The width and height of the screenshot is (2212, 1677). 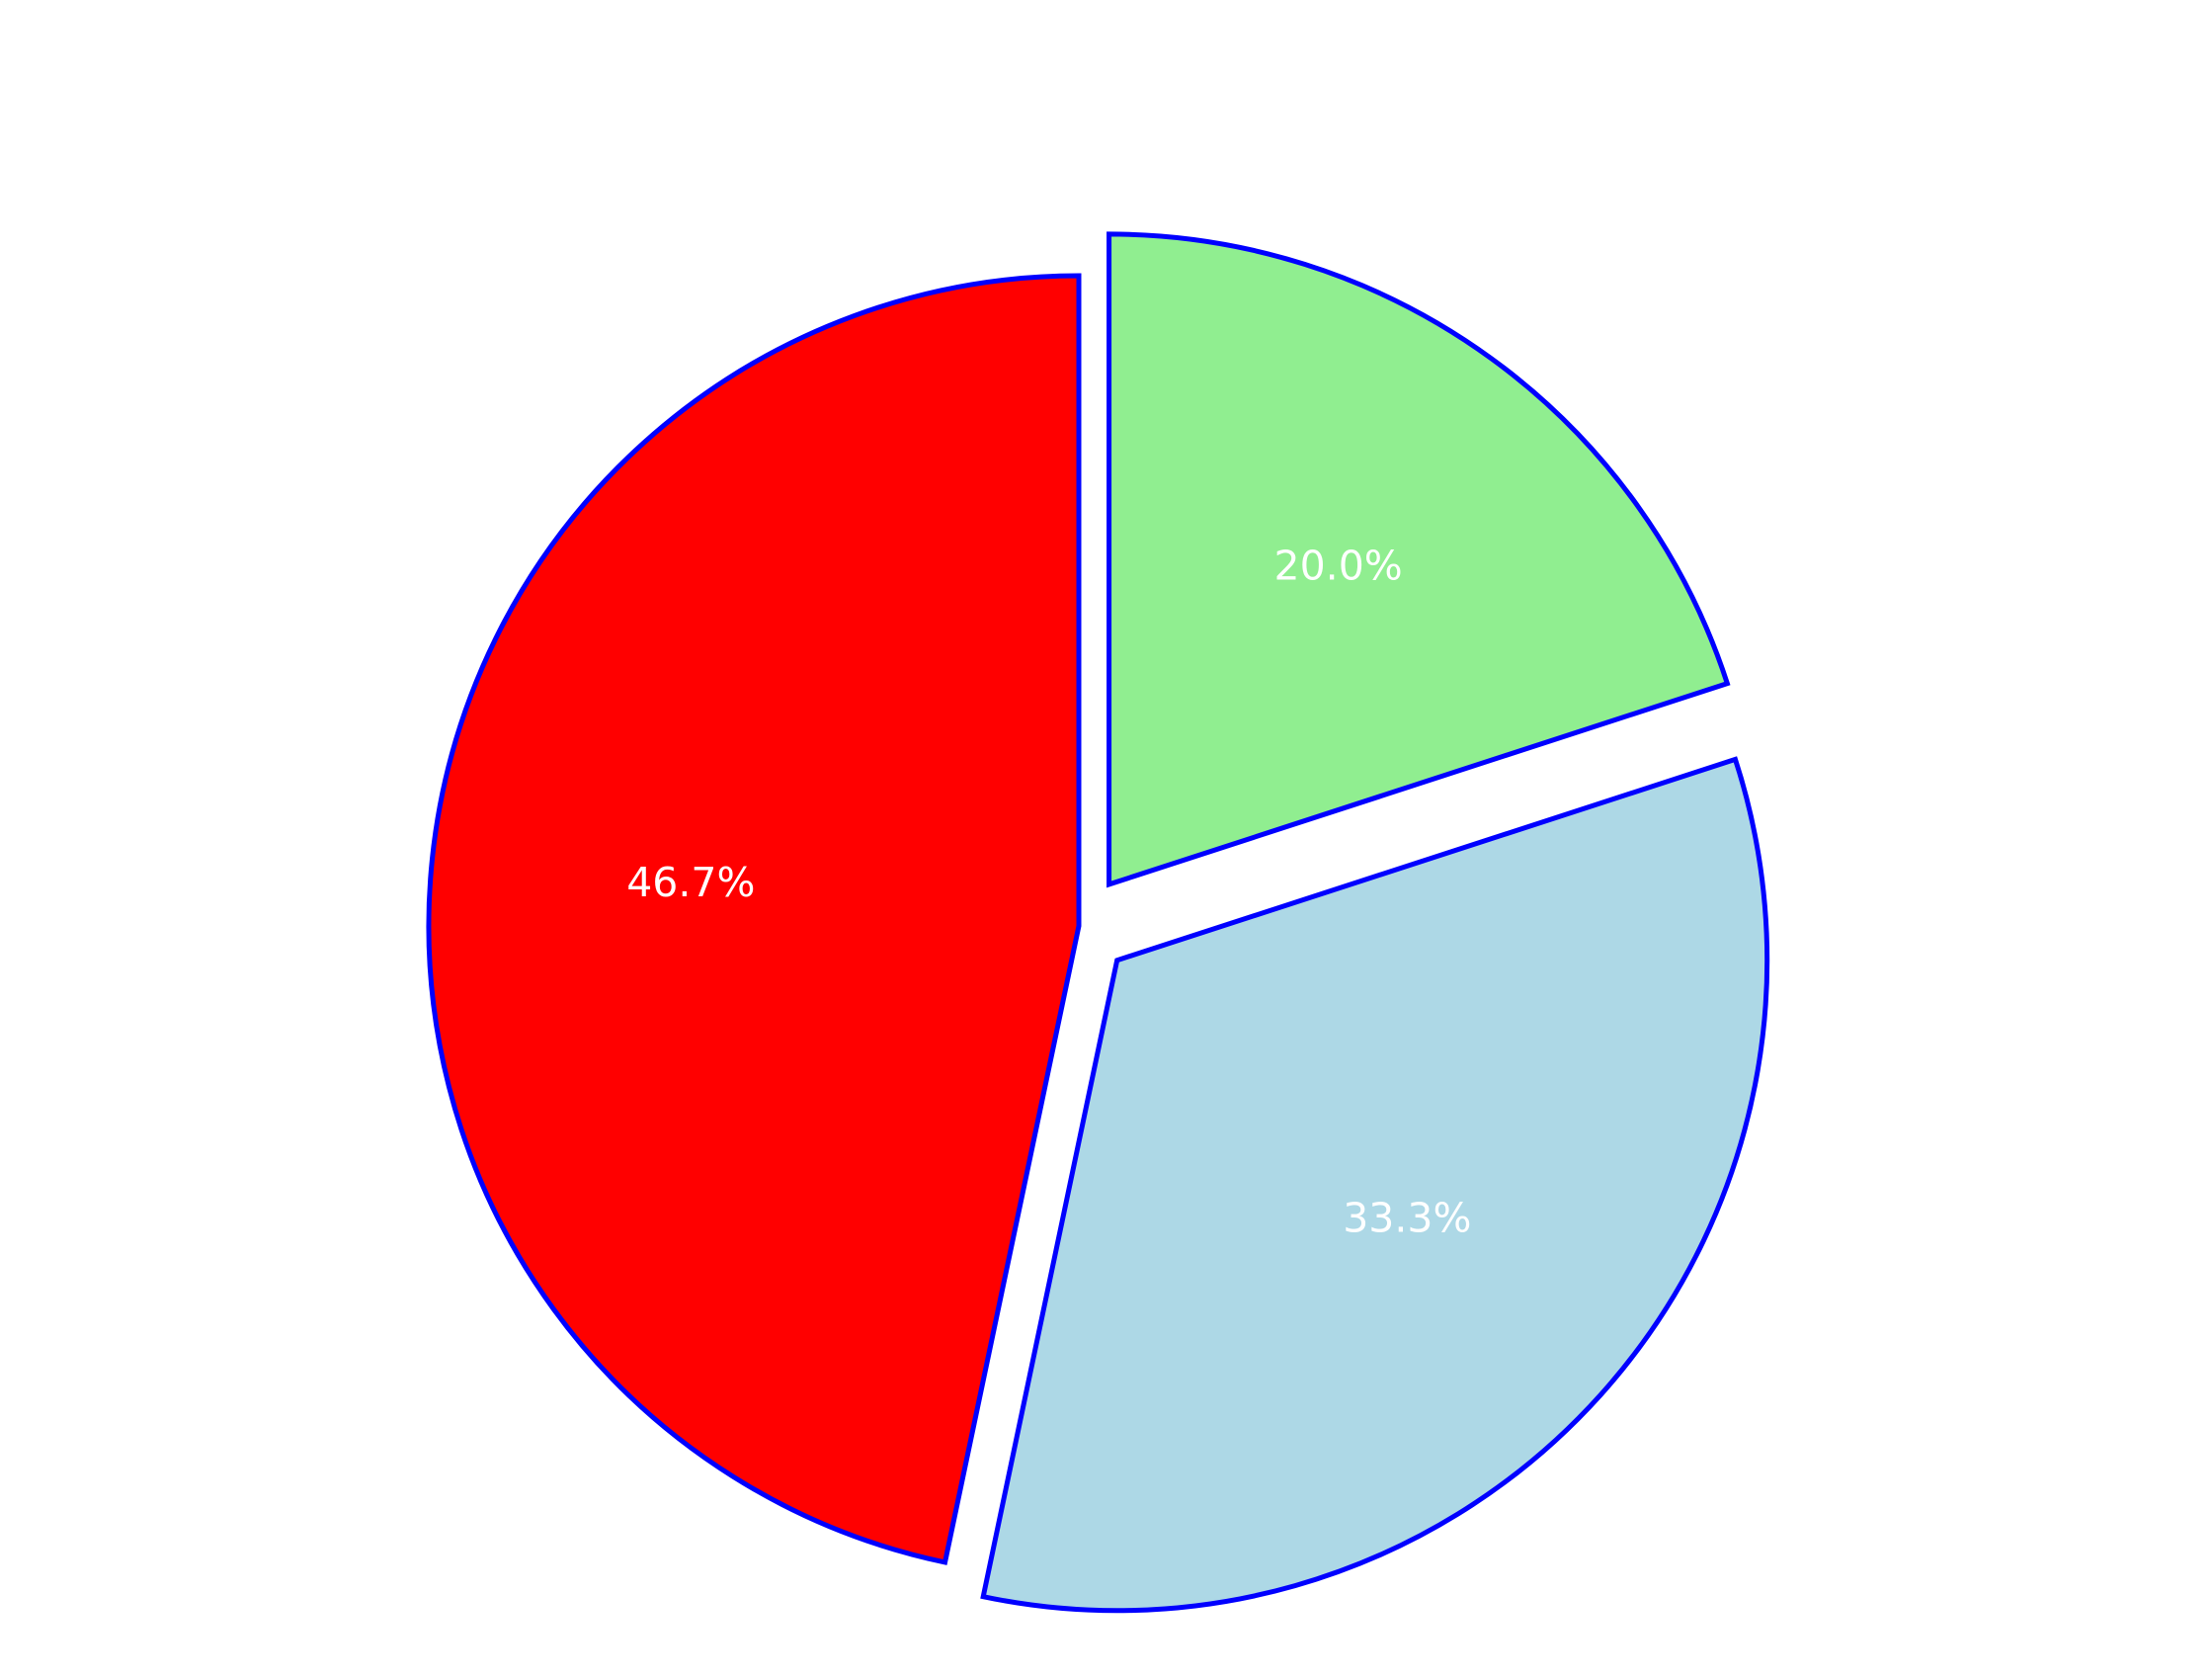 I want to click on pie-slice-label: 20.0%, so click(x=1337, y=566).